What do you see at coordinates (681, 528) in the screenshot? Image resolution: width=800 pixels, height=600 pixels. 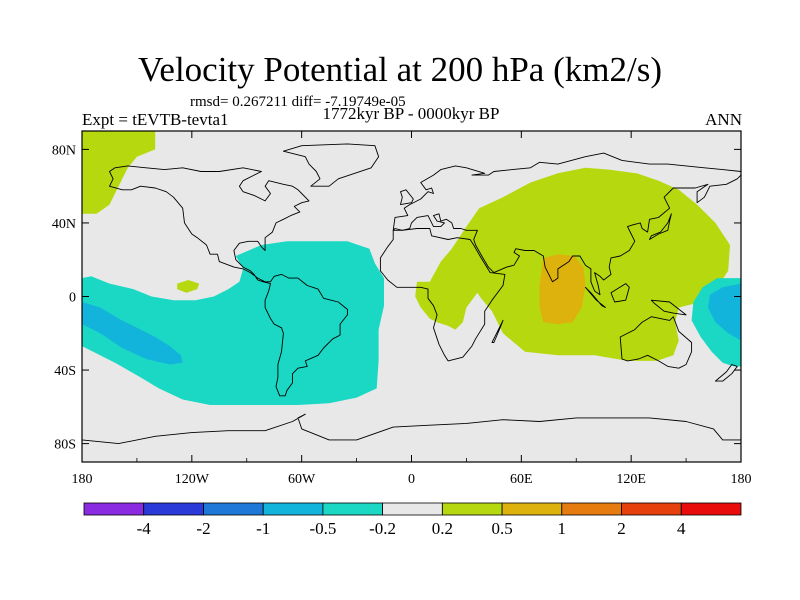 I see `colorbar-label: 4` at bounding box center [681, 528].